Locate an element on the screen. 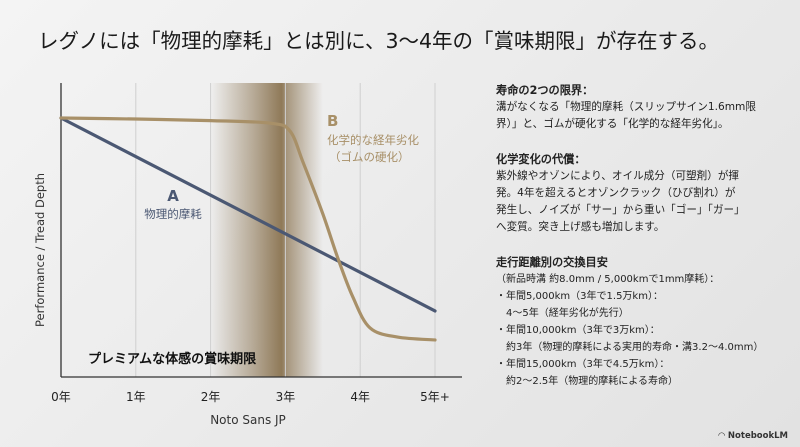 The height and width of the screenshot is (447, 800). band-label: プレミアムな体感の賞味期限 is located at coordinates (172, 359).